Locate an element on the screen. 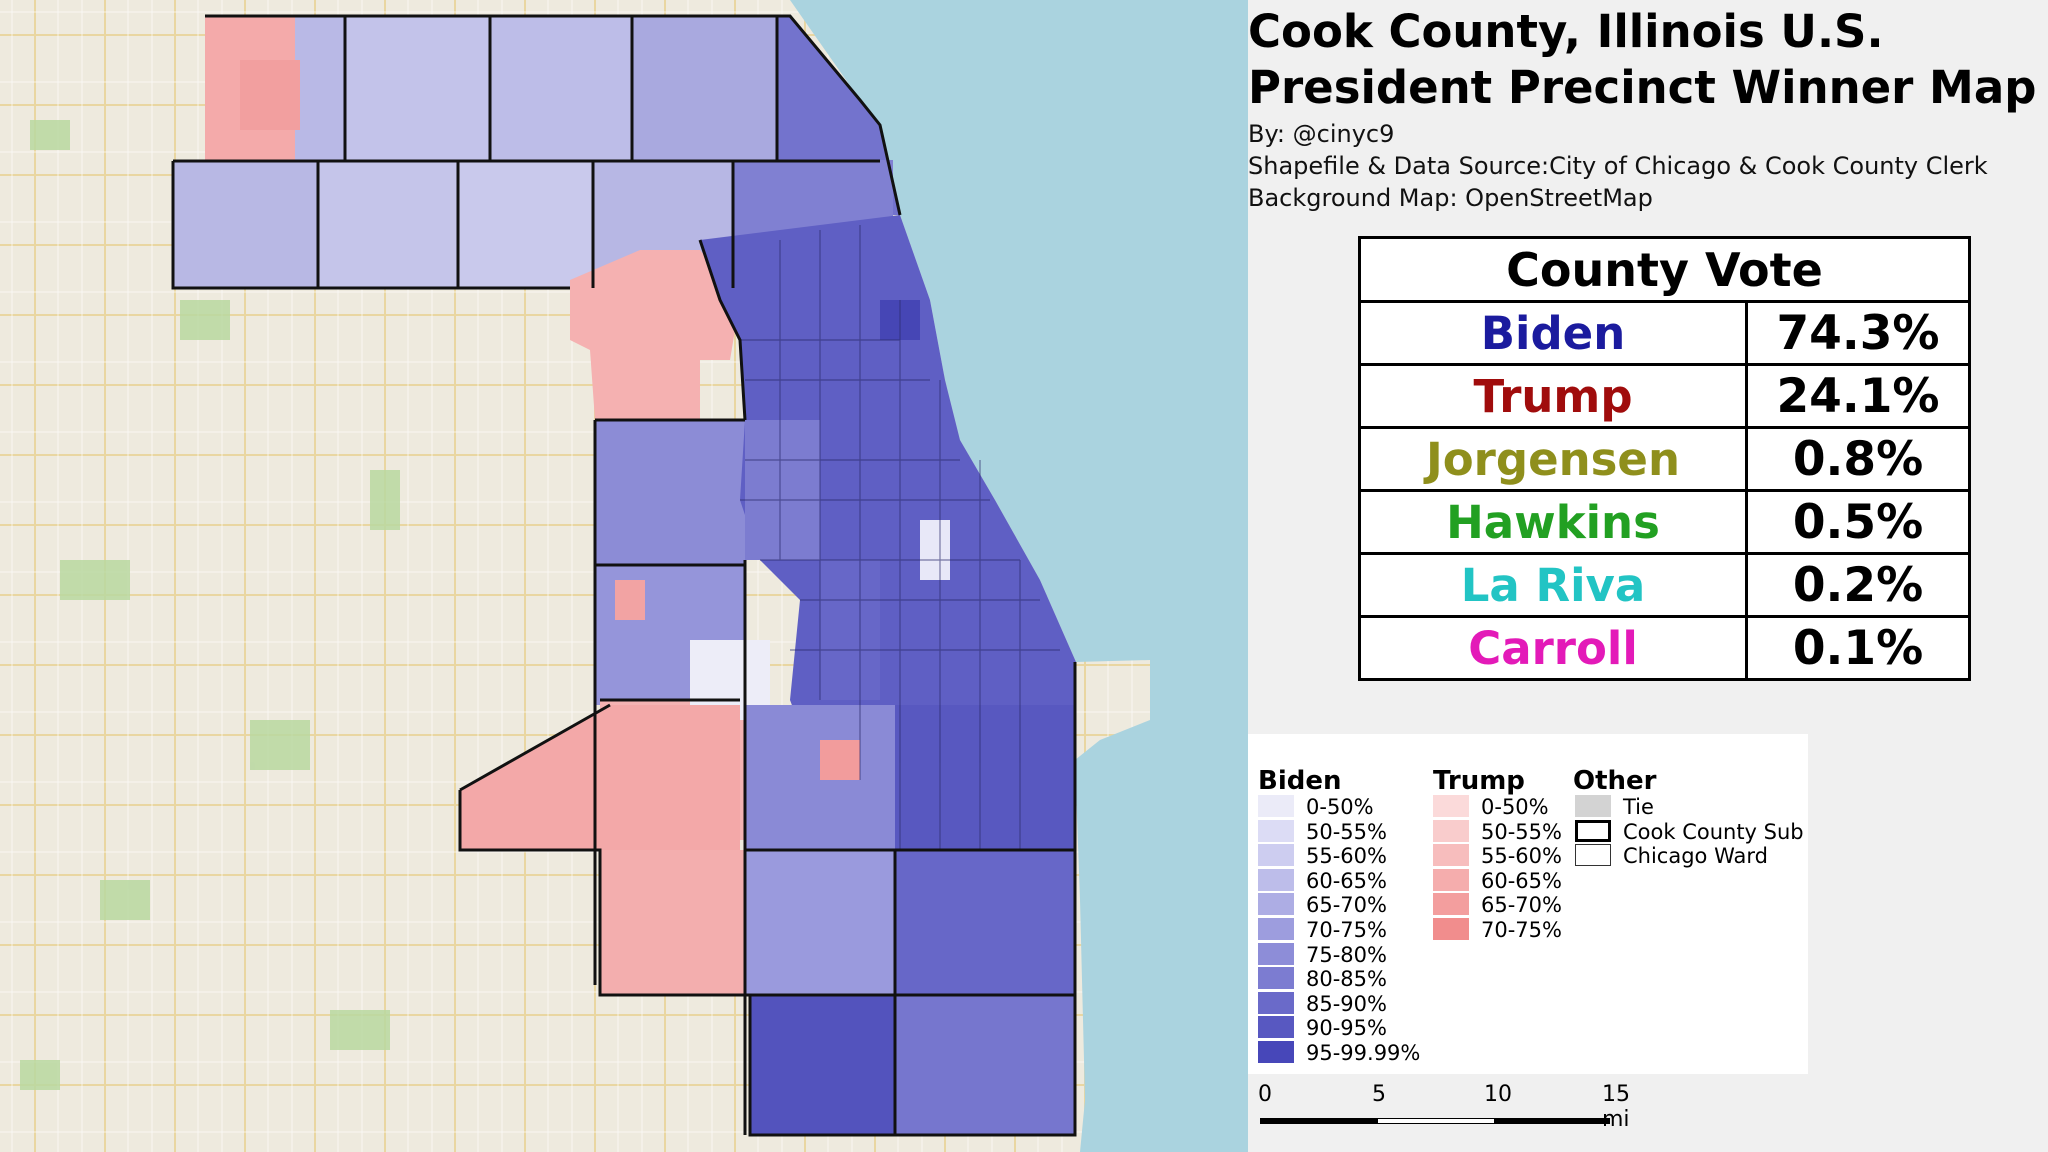  vote-row-biden: Biden 74.3% is located at coordinates (1664, 333).